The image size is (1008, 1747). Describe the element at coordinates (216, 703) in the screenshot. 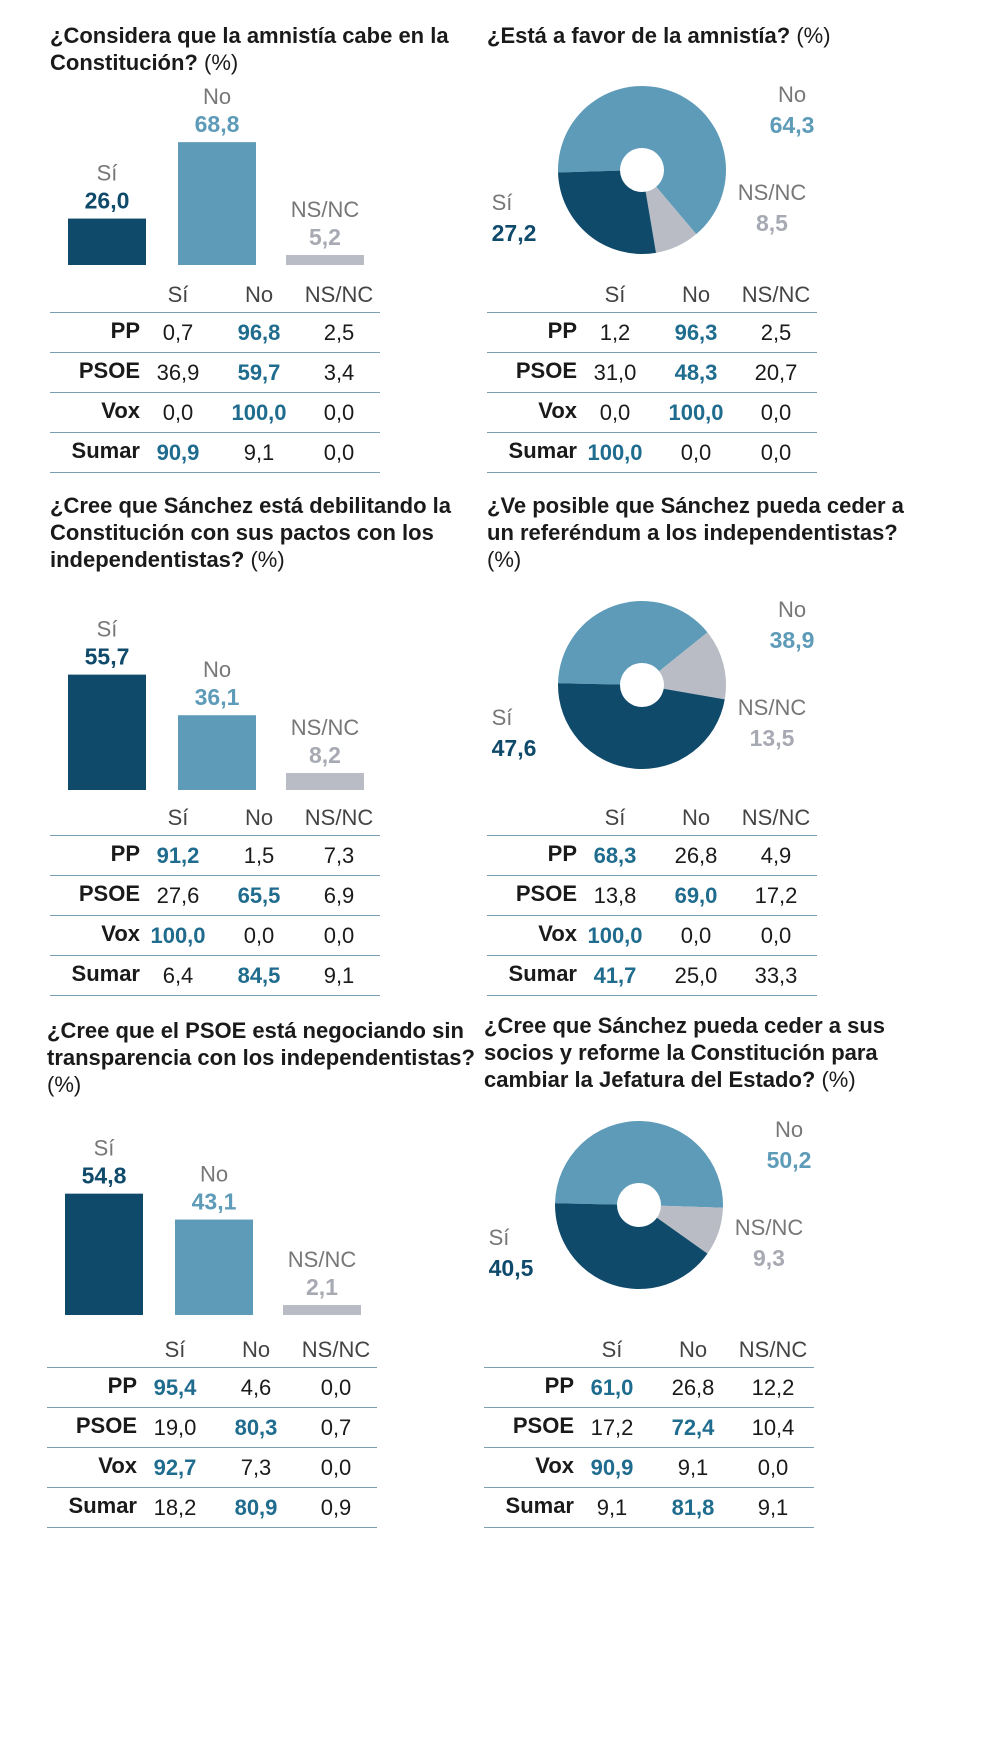

I see `bar-chart: 55,7Sí 36,1No 8,2NS/NC` at that location.